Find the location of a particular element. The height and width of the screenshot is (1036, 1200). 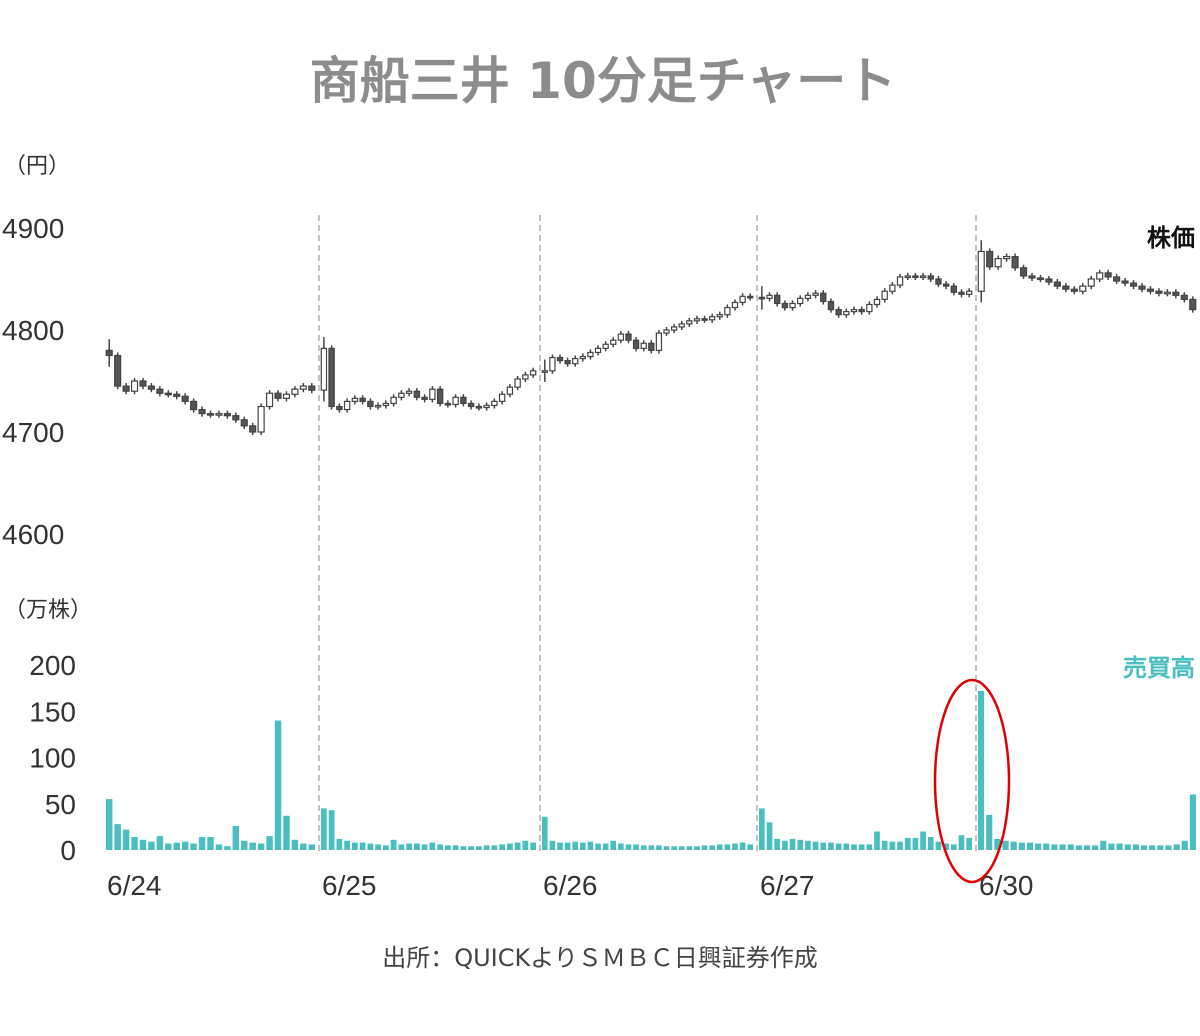

series-label-volume: 売買高 is located at coordinates (1159, 668).